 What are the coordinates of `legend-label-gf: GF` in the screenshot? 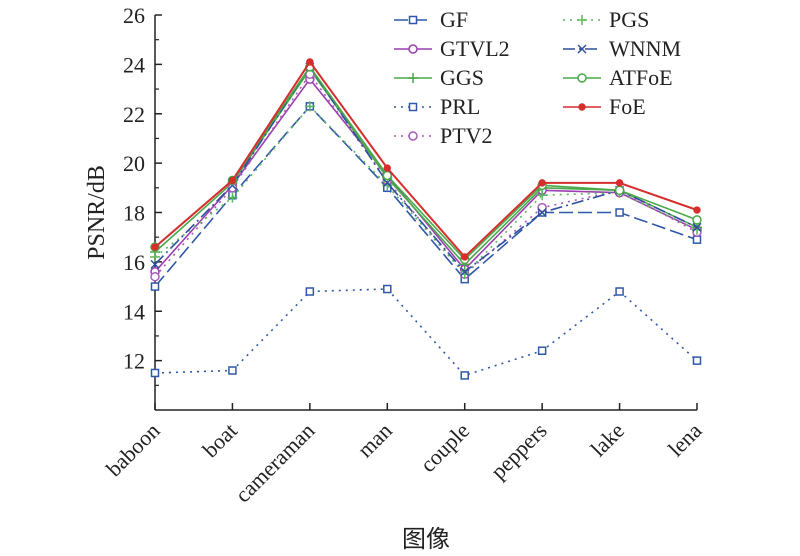 It's located at (454, 19).